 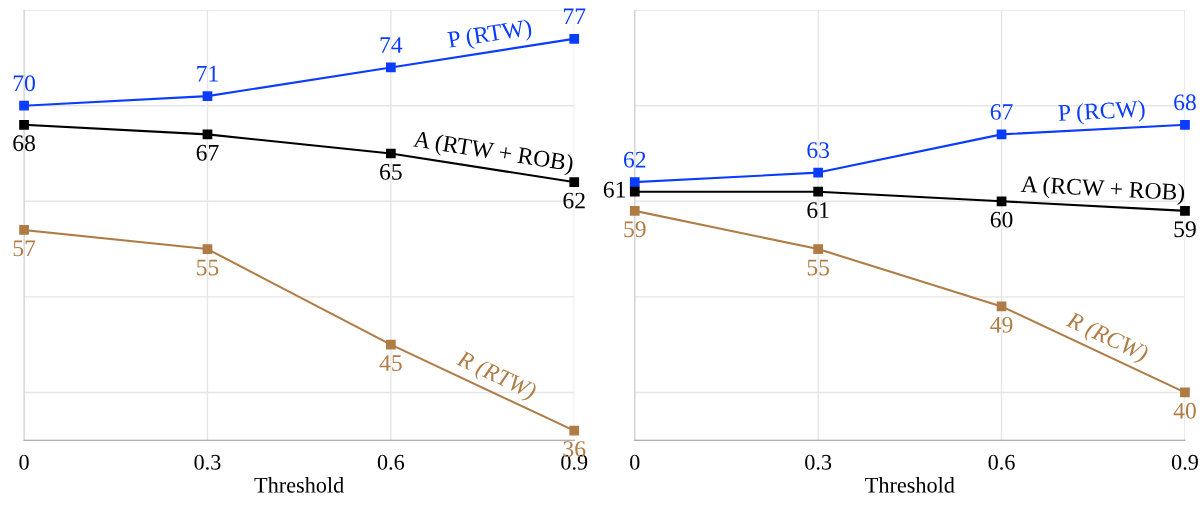 What do you see at coordinates (493, 153) in the screenshot?
I see `text: A (RTW + ROB)` at bounding box center [493, 153].